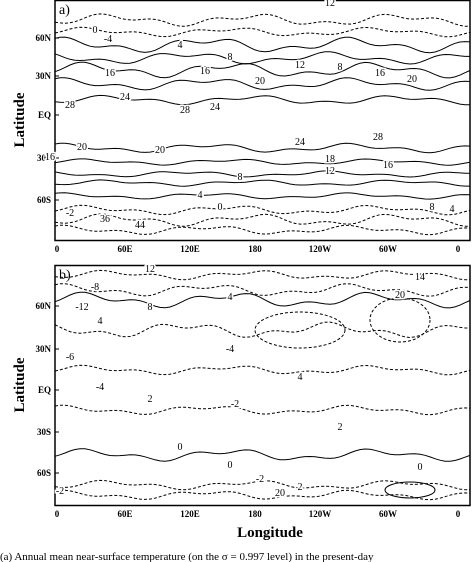 The height and width of the screenshot is (562, 474). I want to click on x-axis-label: Longitude, so click(270, 533).